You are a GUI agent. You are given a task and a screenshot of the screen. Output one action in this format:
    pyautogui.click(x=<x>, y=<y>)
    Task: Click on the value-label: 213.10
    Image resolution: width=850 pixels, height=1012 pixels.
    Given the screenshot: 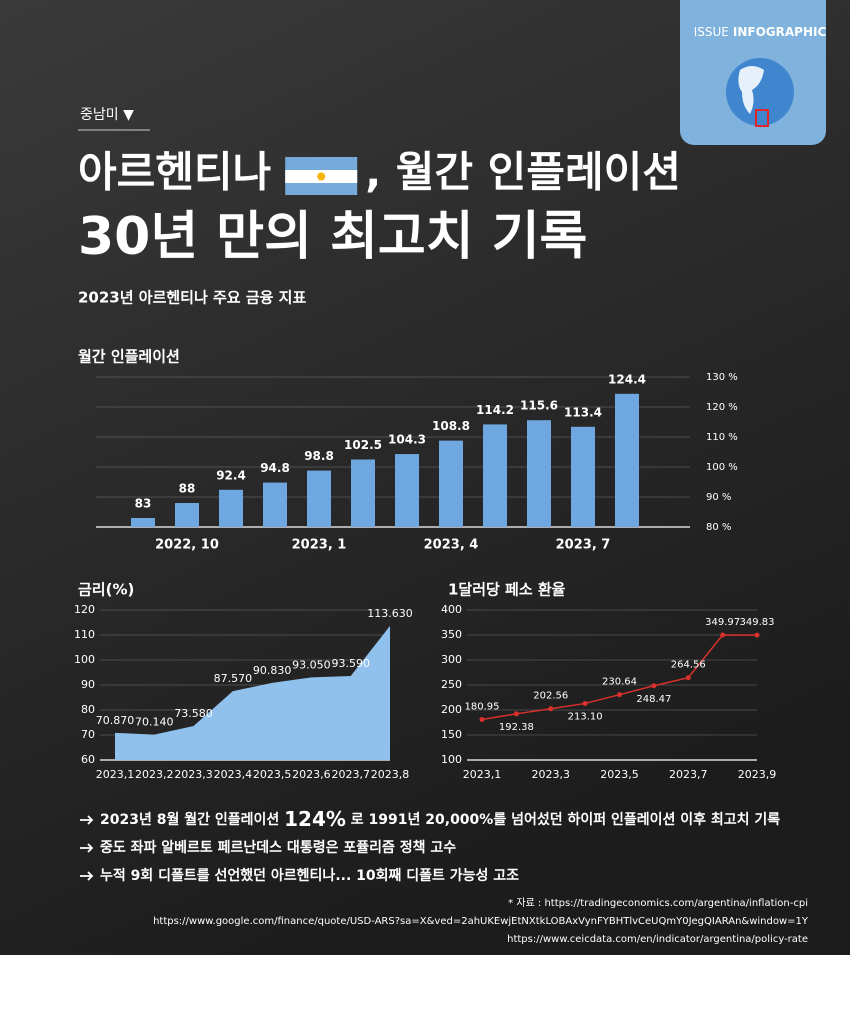 What is the action you would take?
    pyautogui.click(x=585, y=716)
    